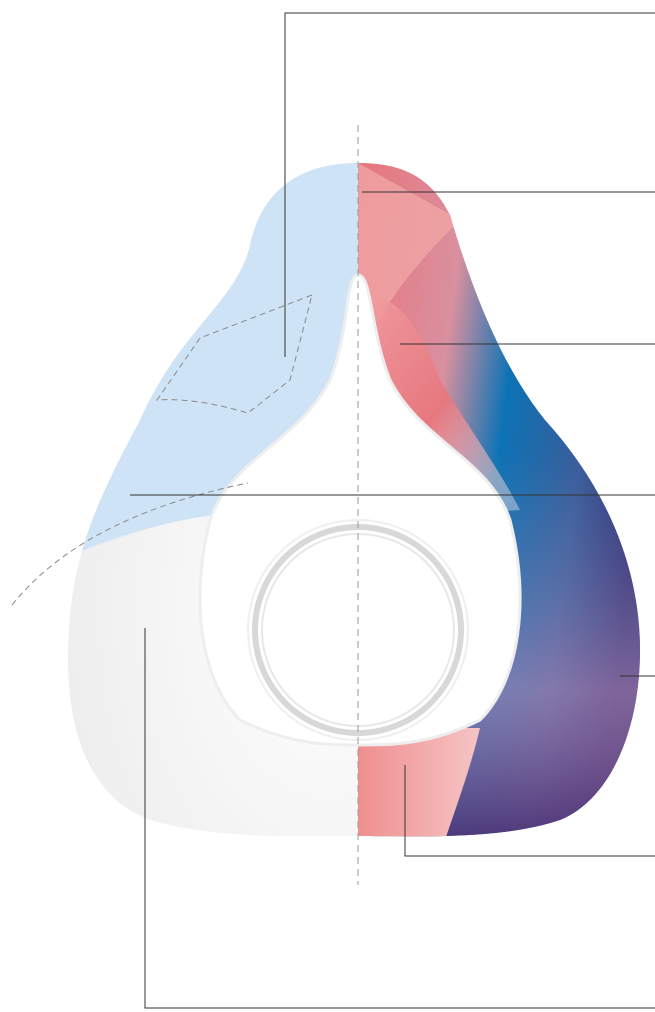  What do you see at coordinates (419, 782) in the screenshot?
I see `chin-zone` at bounding box center [419, 782].